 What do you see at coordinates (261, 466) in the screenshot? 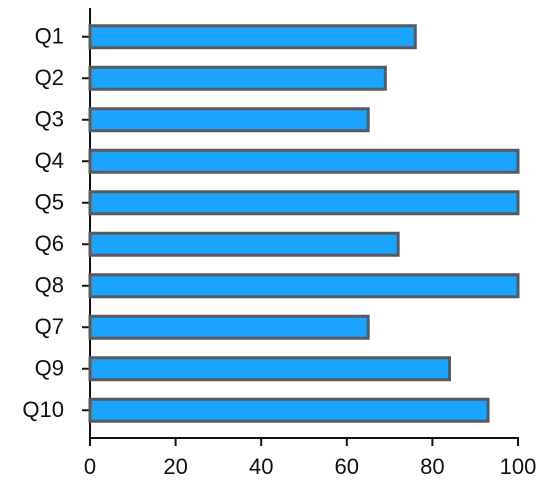
I see `x-tick-label: 40` at bounding box center [261, 466].